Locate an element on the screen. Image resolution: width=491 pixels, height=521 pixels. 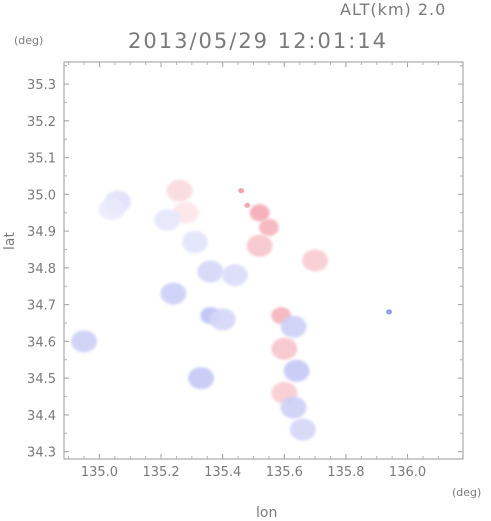
x-tick-label: 135.2 is located at coordinates (160, 472).